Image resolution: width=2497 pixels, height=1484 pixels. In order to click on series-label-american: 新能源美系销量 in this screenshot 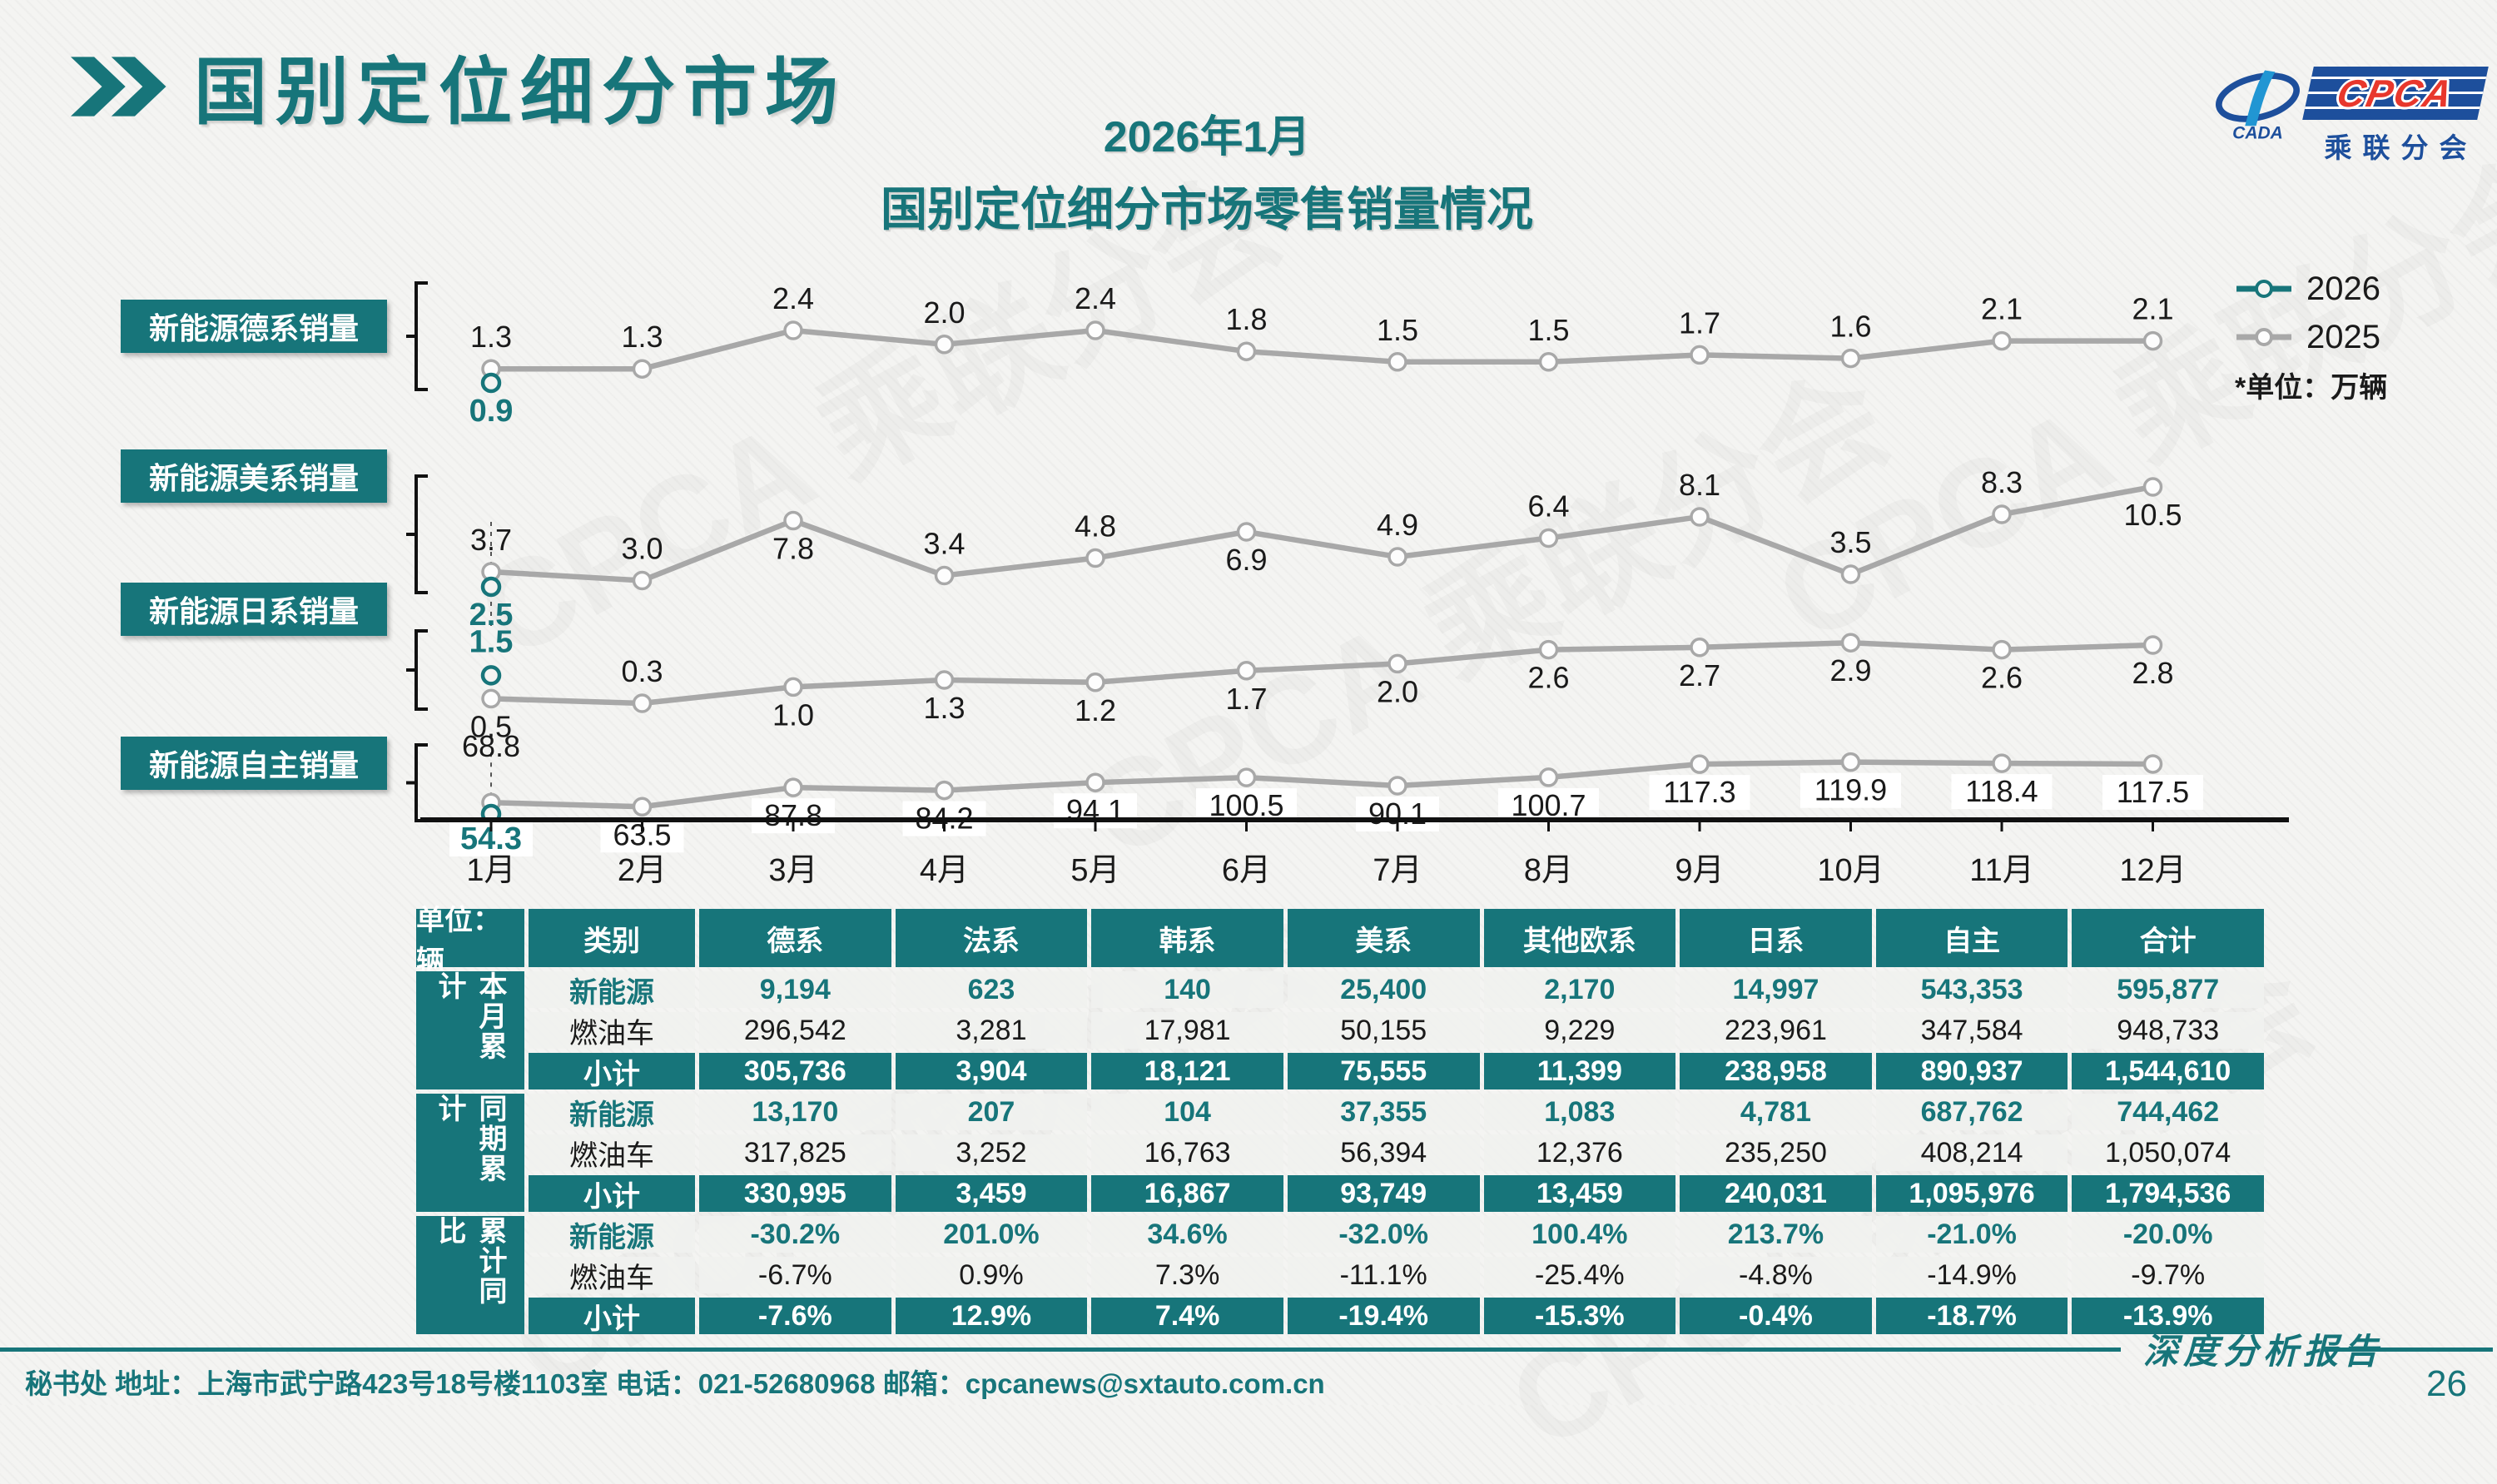, I will do `click(254, 476)`.